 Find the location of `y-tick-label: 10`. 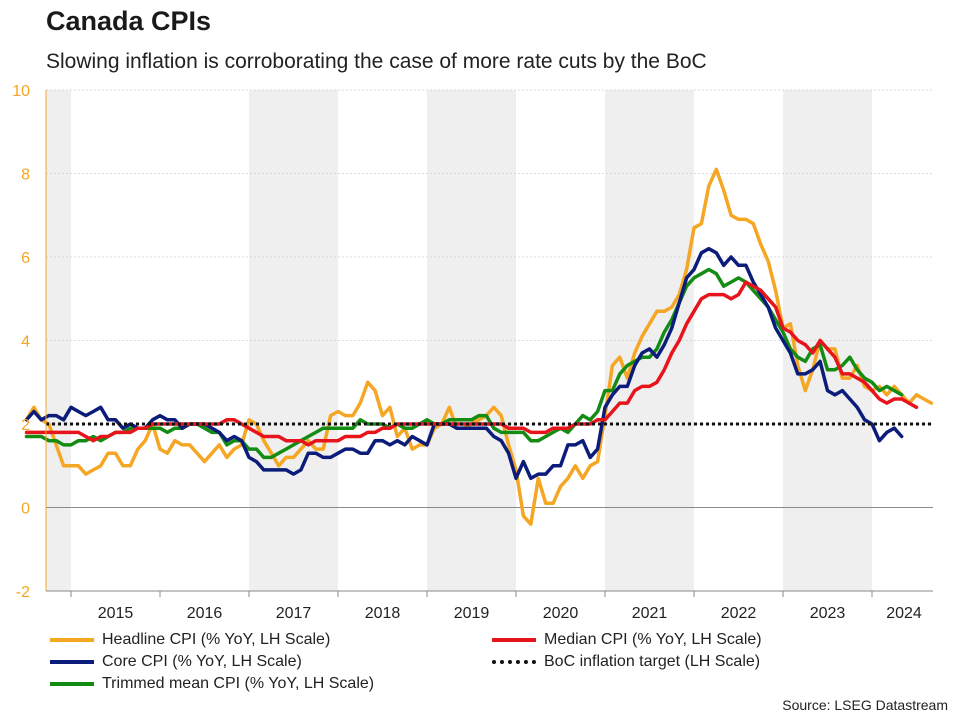

y-tick-label: 10 is located at coordinates (21, 91).